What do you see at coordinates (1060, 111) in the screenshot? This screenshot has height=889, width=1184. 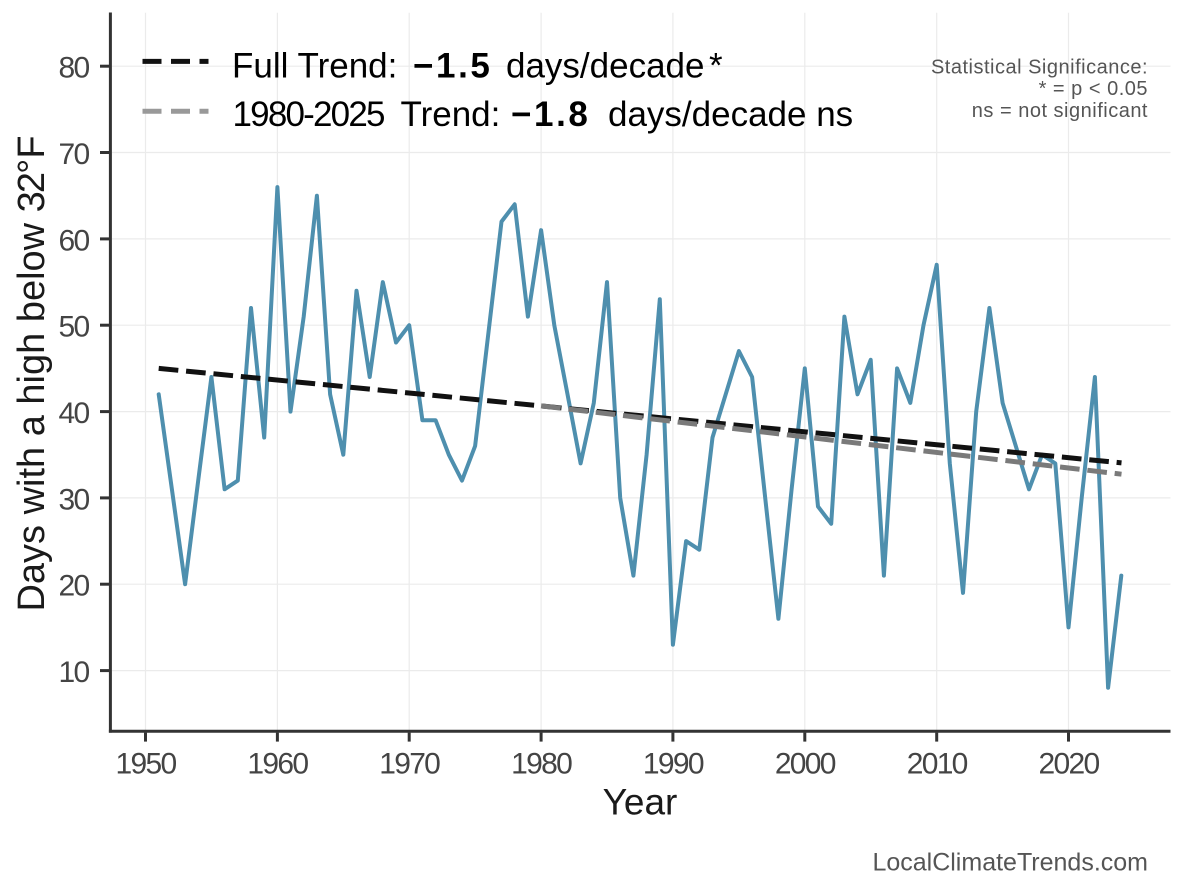 I see `svg-text: ns = not significant` at bounding box center [1060, 111].